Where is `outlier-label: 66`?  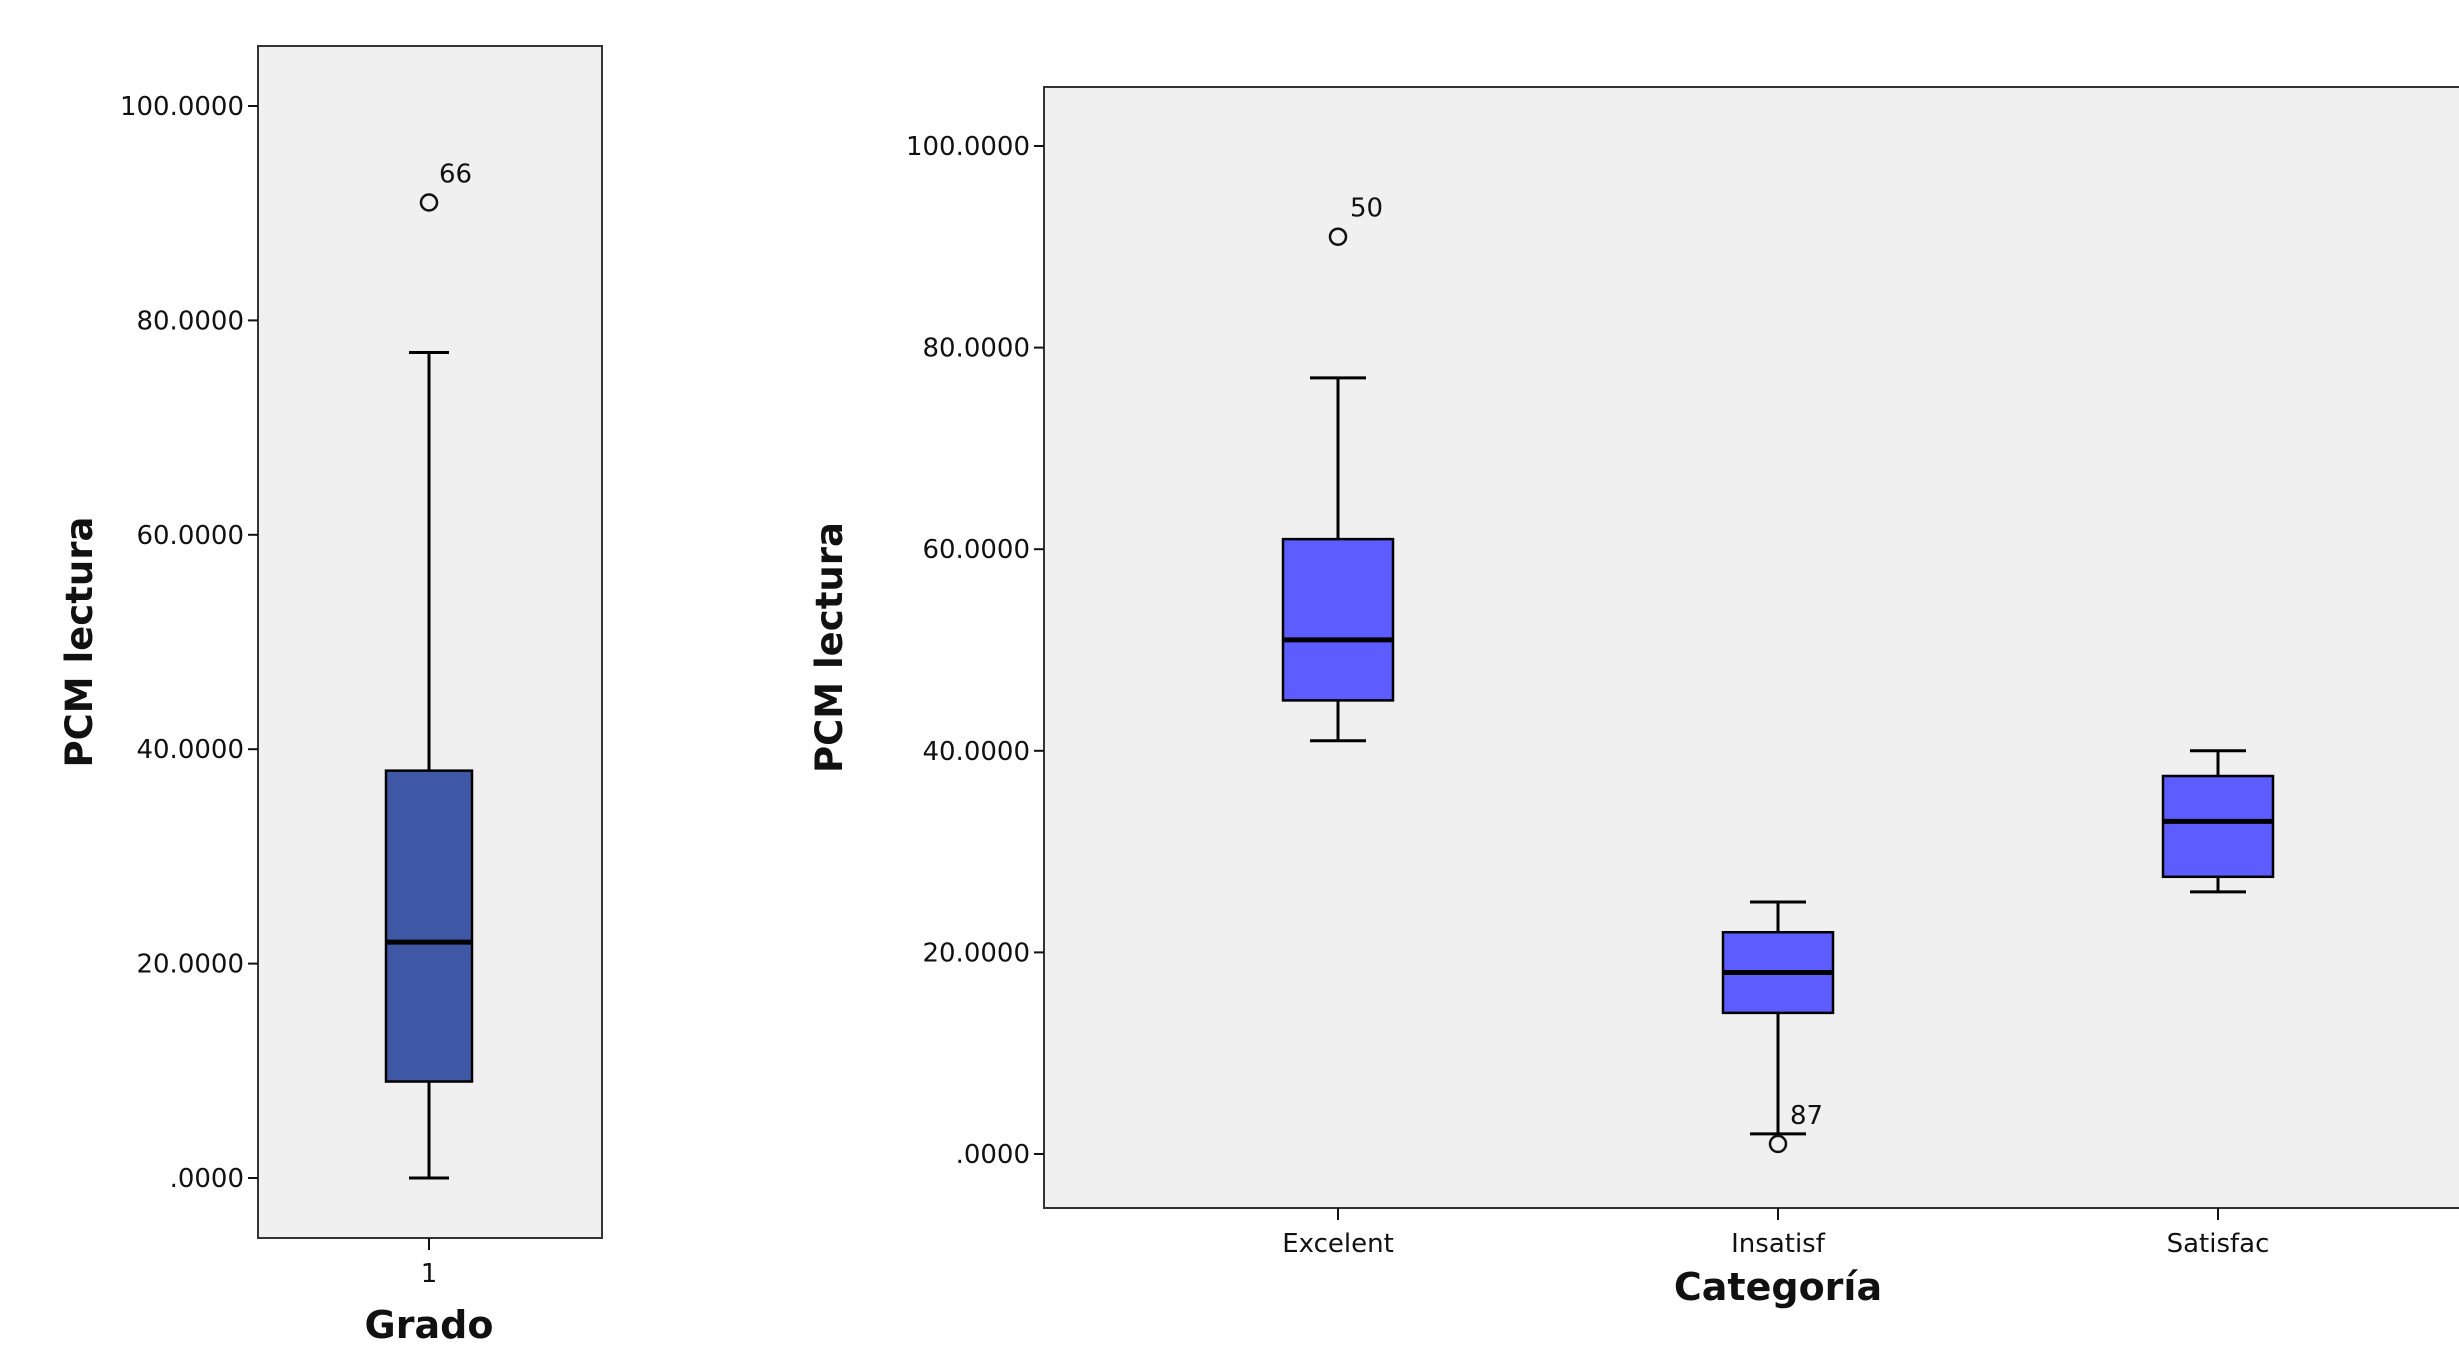 outlier-label: 66 is located at coordinates (455, 174).